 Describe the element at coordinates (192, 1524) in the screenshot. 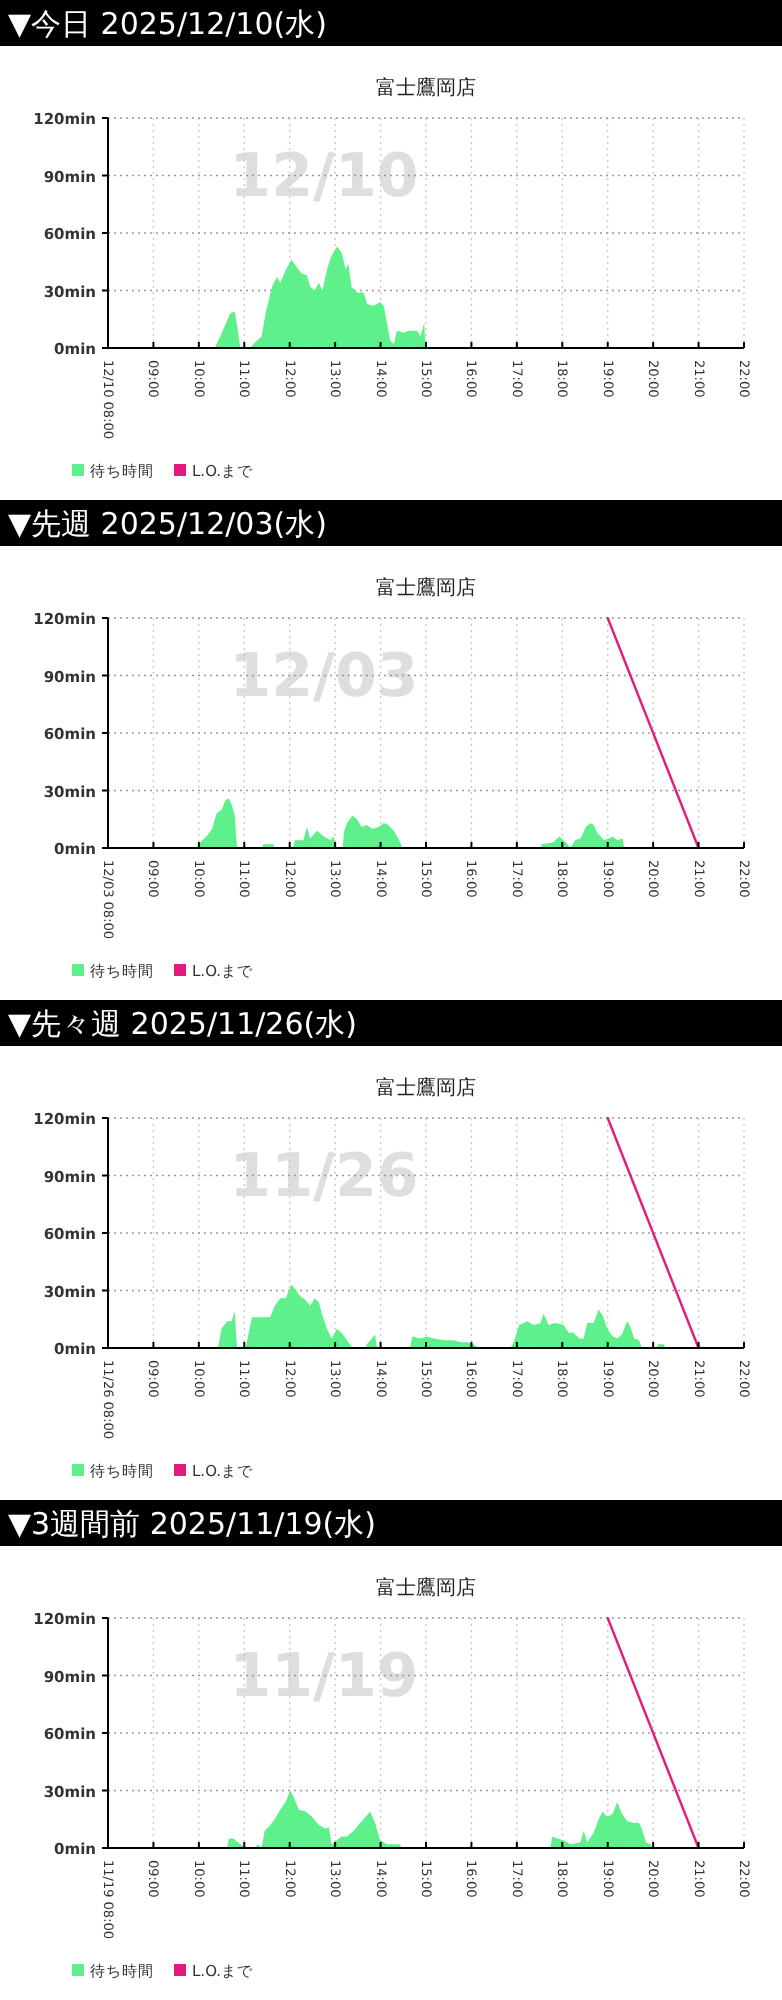

I see `chart-title: ▼3週間前 2025/11/19(水)` at that location.